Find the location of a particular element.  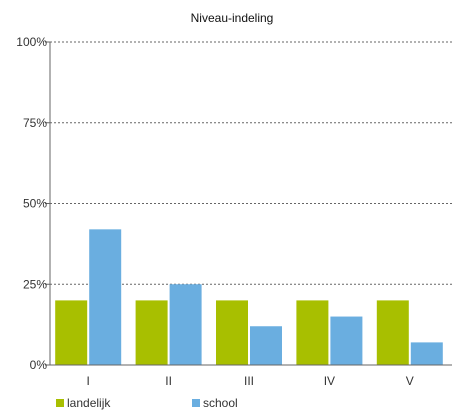

bar-landelijk-I is located at coordinates (71, 332).